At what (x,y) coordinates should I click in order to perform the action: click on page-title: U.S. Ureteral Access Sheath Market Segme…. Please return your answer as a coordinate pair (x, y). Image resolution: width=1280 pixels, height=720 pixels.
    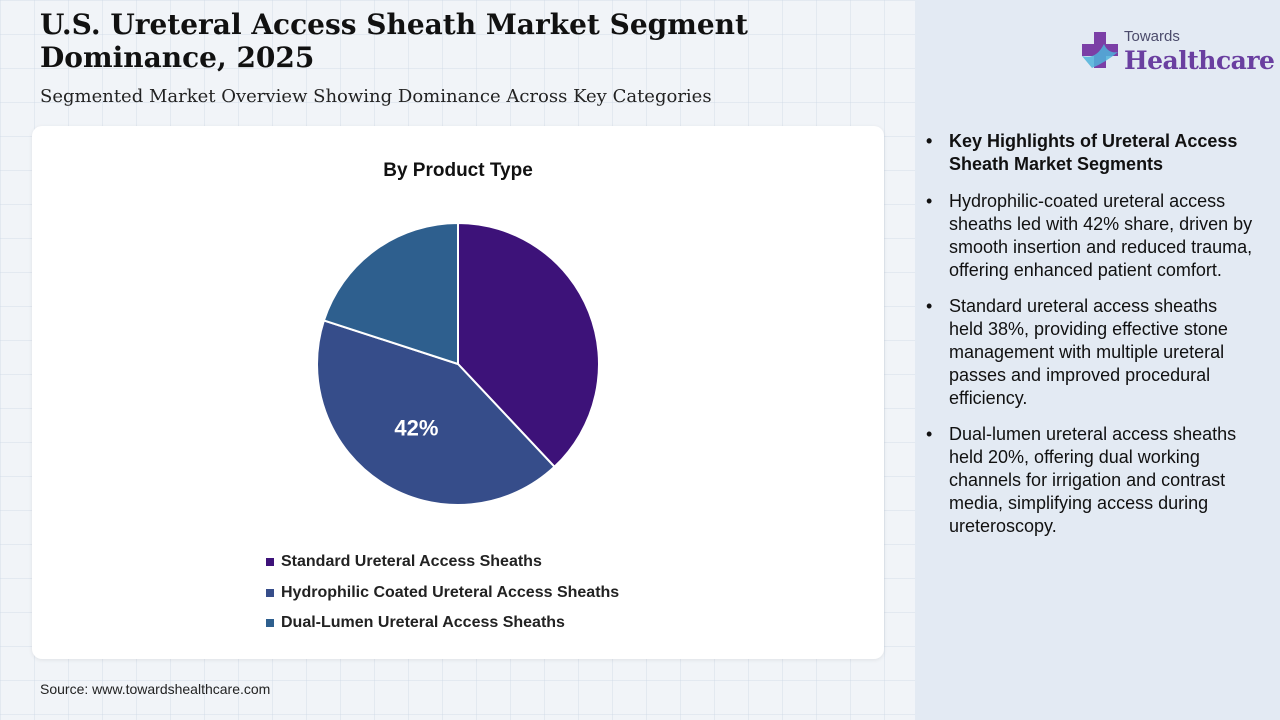
    Looking at the image, I should click on (394, 41).